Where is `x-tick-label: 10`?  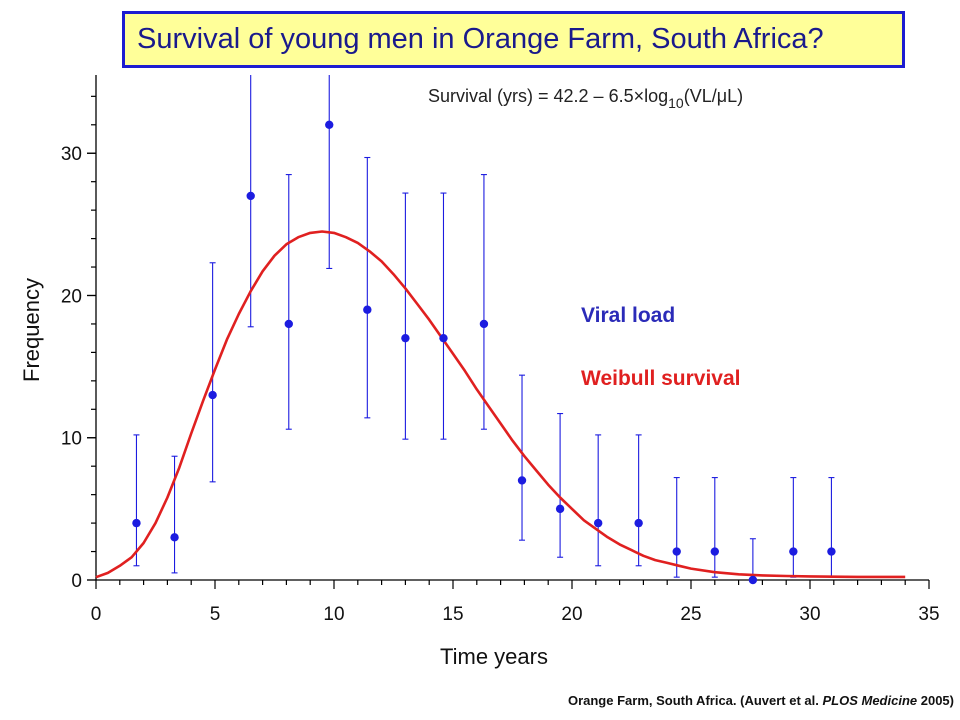
x-tick-label: 10 is located at coordinates (333, 614).